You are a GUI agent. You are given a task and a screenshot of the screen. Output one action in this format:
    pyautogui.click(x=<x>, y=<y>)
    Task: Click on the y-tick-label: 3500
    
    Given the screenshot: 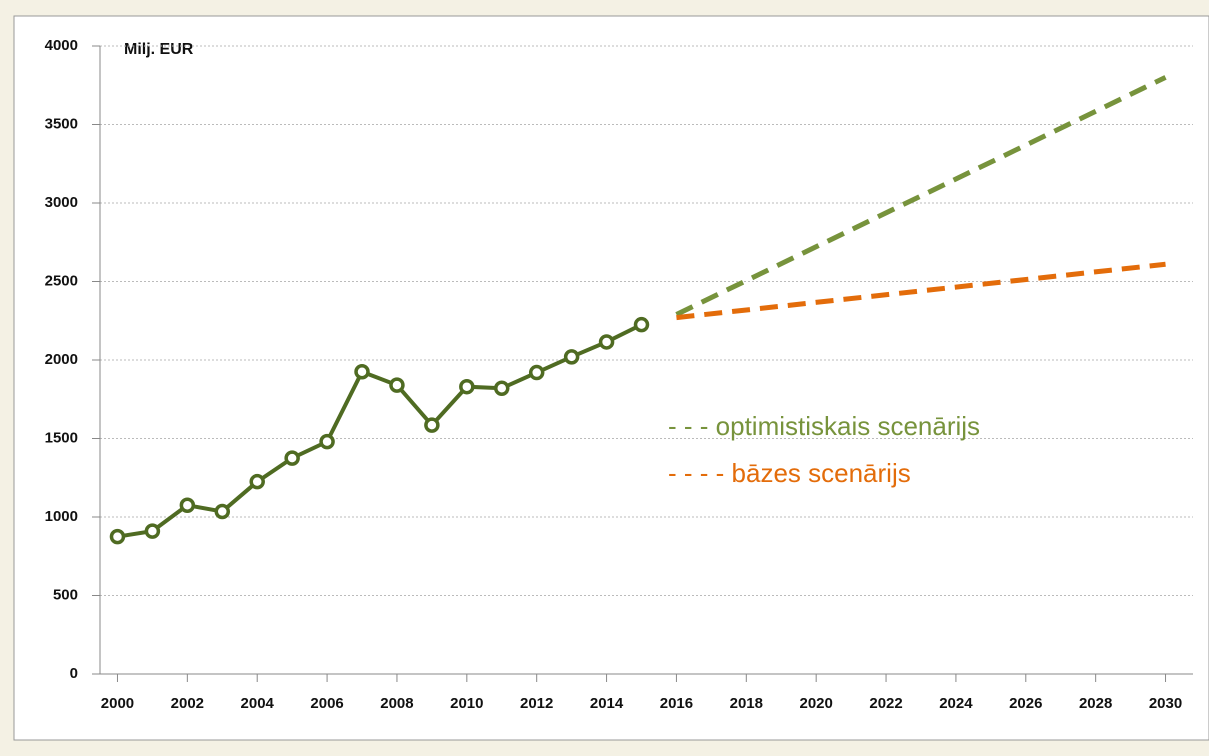 What is the action you would take?
    pyautogui.click(x=61, y=123)
    